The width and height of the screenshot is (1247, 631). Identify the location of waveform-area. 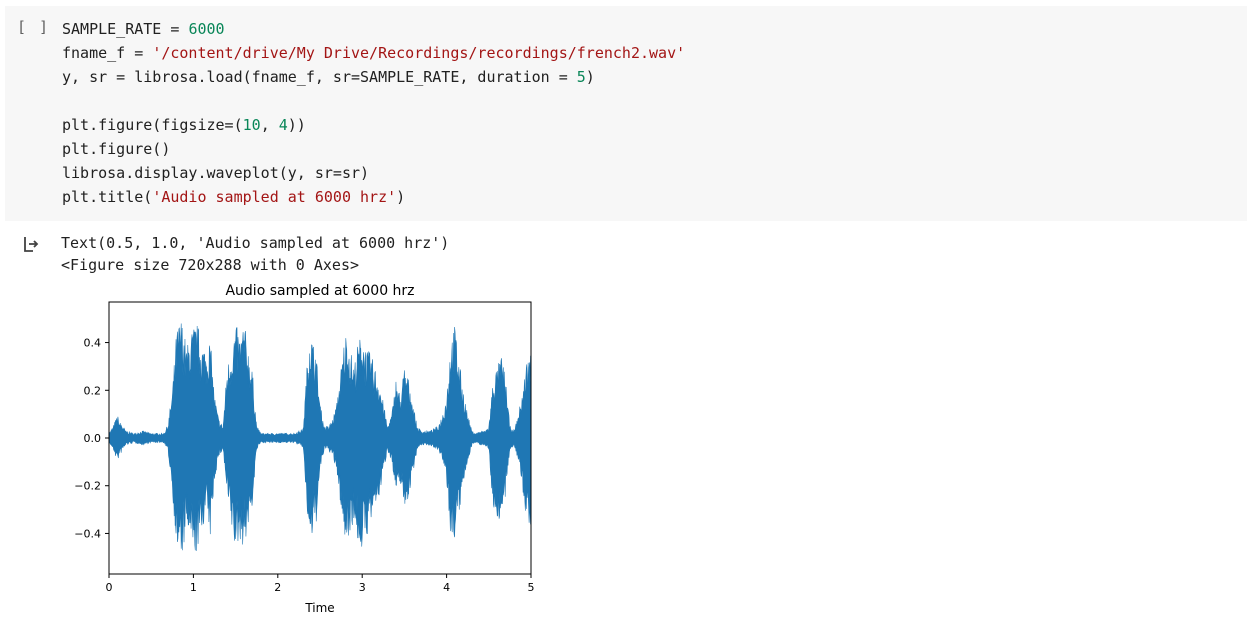
(320, 437).